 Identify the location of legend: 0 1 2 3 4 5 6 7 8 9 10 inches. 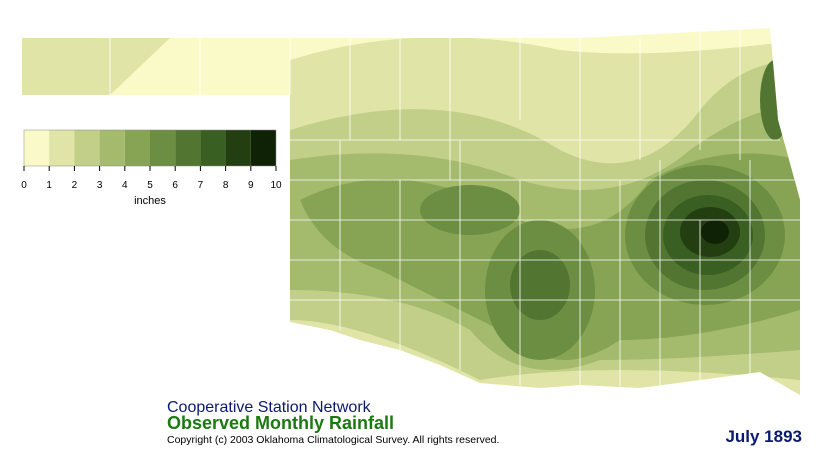
(151, 168).